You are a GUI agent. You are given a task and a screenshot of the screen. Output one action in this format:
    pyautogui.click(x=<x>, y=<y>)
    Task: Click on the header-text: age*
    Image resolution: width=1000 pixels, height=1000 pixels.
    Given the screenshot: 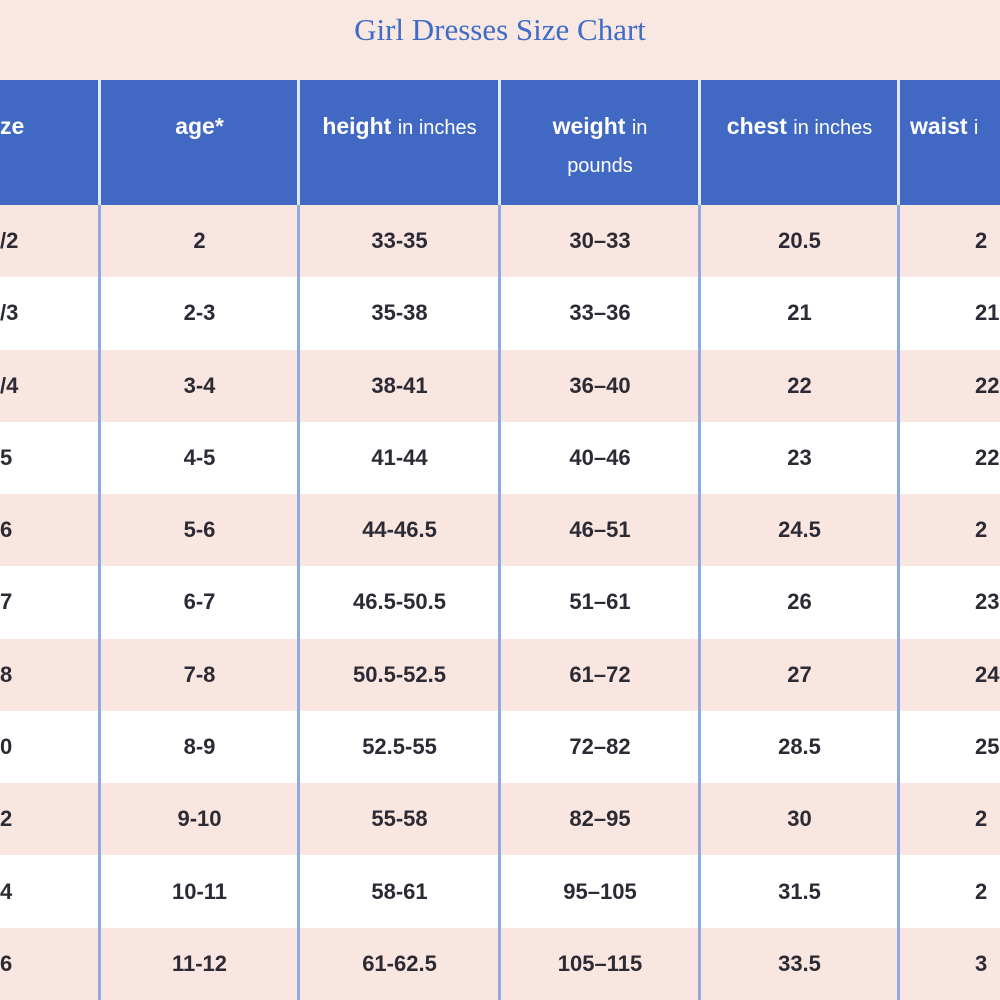 What is the action you would take?
    pyautogui.click(x=199, y=126)
    